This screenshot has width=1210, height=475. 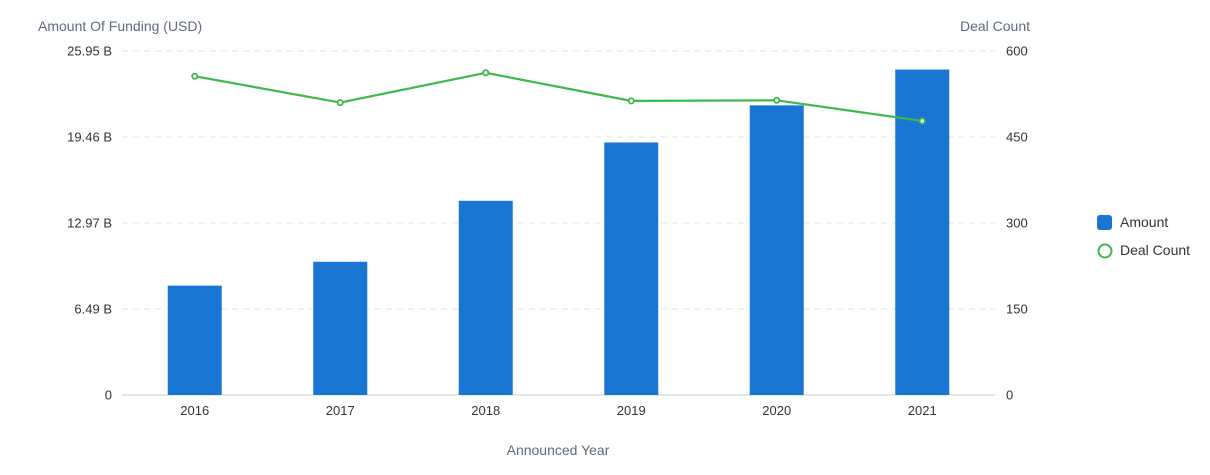 I want to click on x-tick-label: 2018, so click(x=485, y=410).